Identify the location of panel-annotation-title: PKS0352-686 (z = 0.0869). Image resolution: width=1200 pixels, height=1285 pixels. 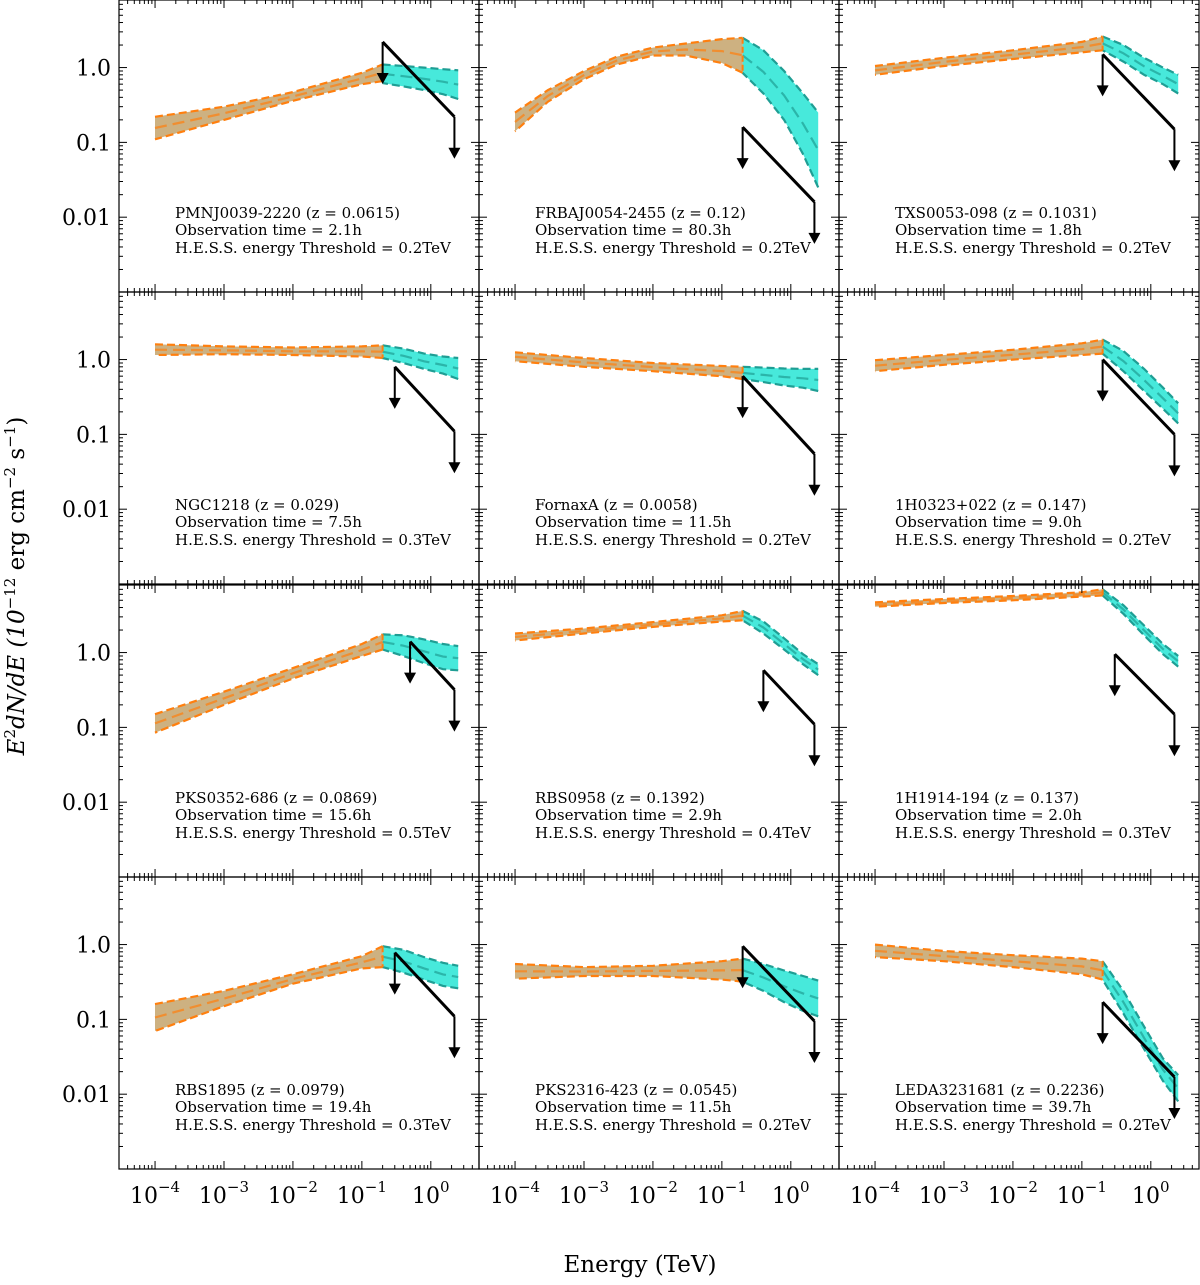
(276, 798).